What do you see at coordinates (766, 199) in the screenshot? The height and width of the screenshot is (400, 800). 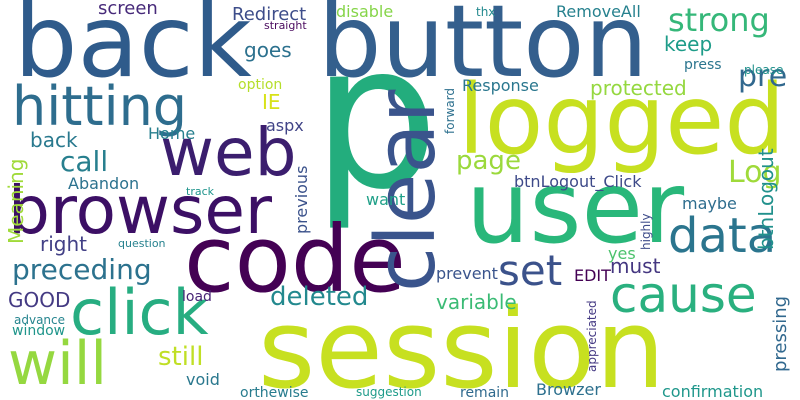 I see `word-btnlogout: btnLogout` at bounding box center [766, 199].